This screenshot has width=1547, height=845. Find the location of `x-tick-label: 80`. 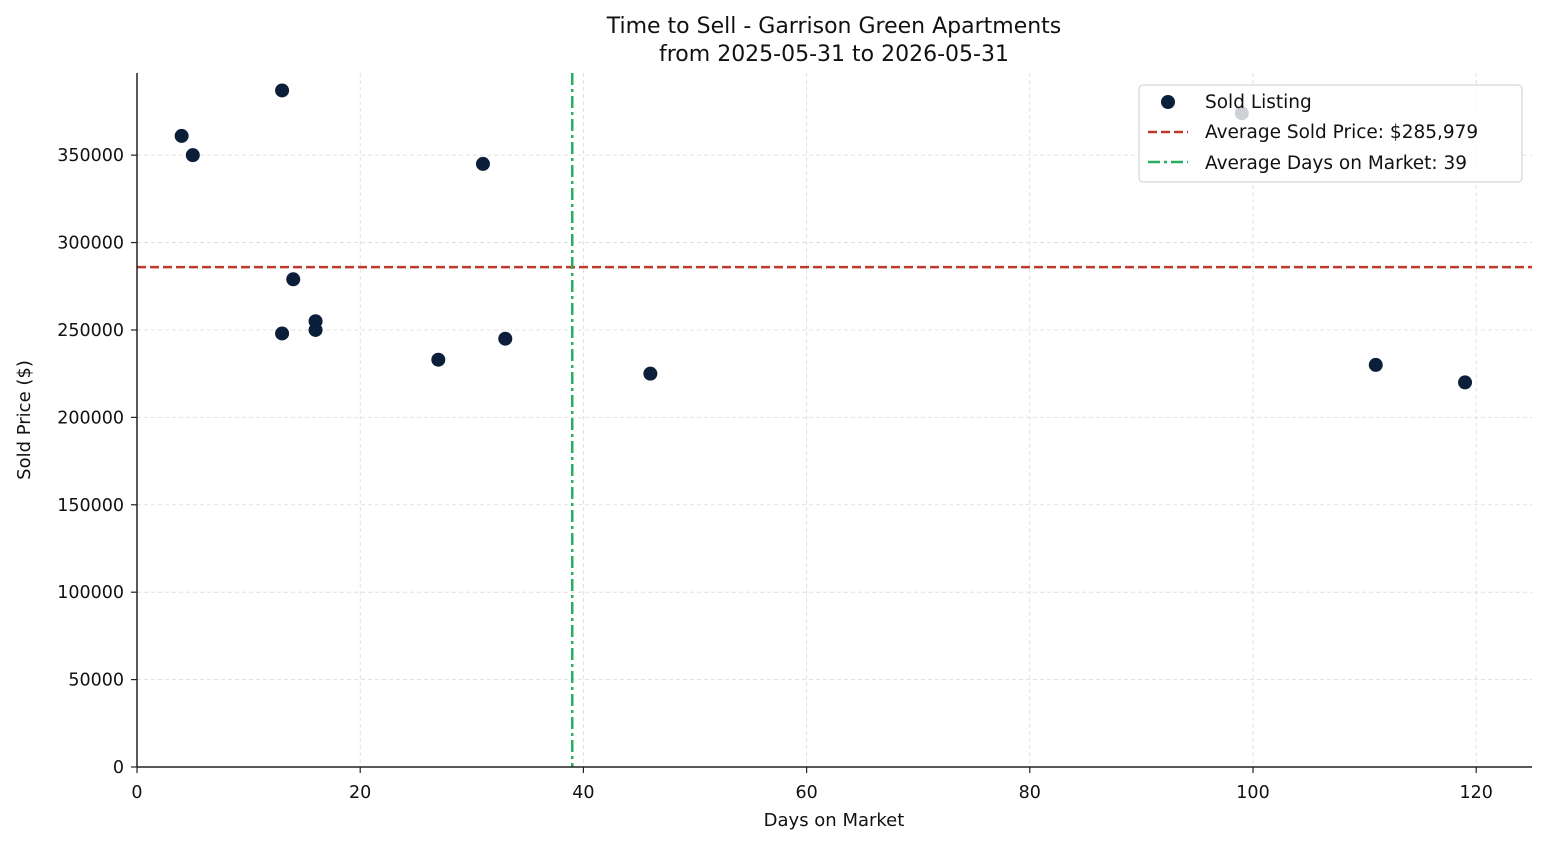

x-tick-label: 80 is located at coordinates (1030, 793).